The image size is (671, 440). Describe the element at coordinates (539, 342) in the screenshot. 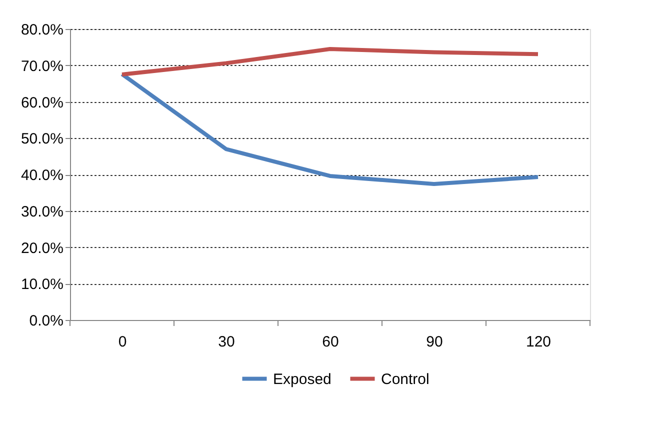

I see `x-tick-label: 120` at that location.